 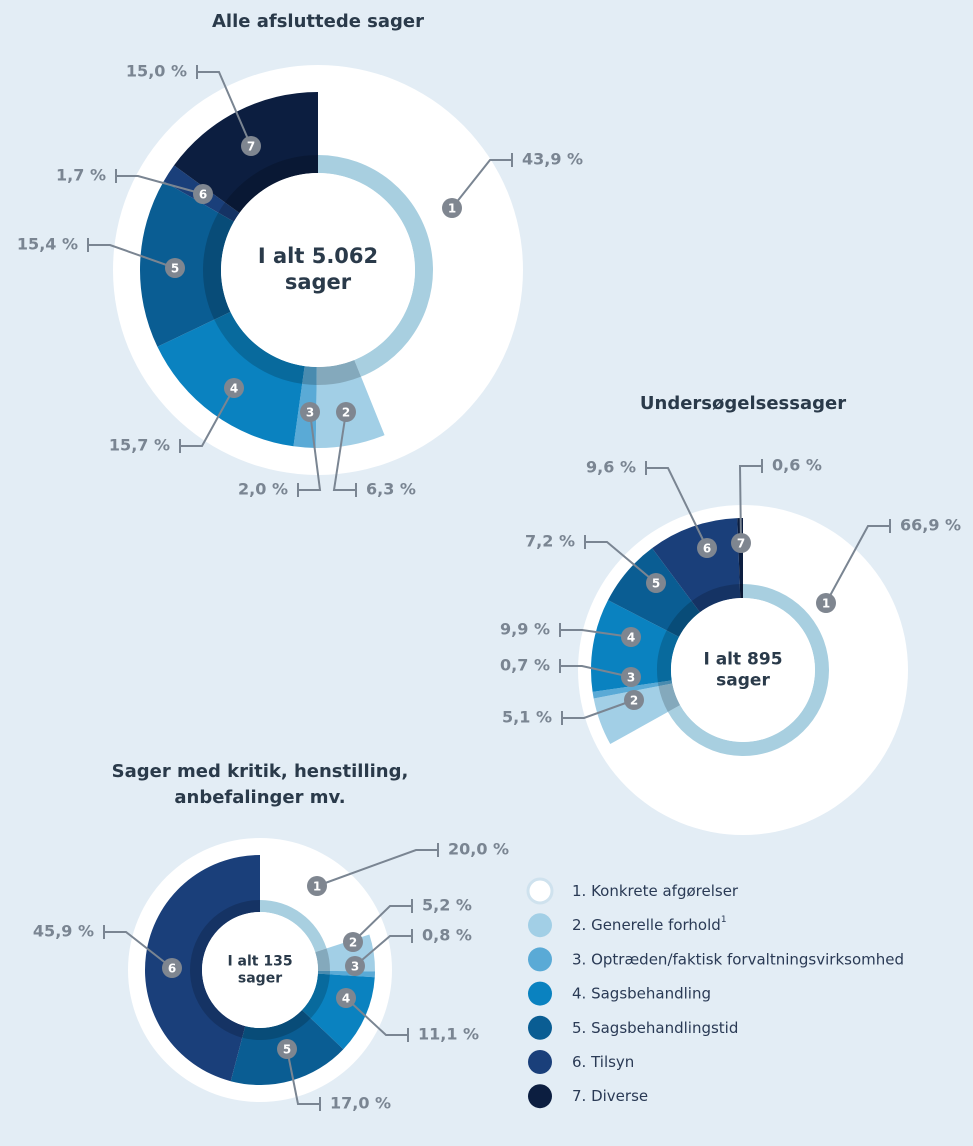 I want to click on legend-label: 6. Tilsyn, so click(x=603, y=1062).